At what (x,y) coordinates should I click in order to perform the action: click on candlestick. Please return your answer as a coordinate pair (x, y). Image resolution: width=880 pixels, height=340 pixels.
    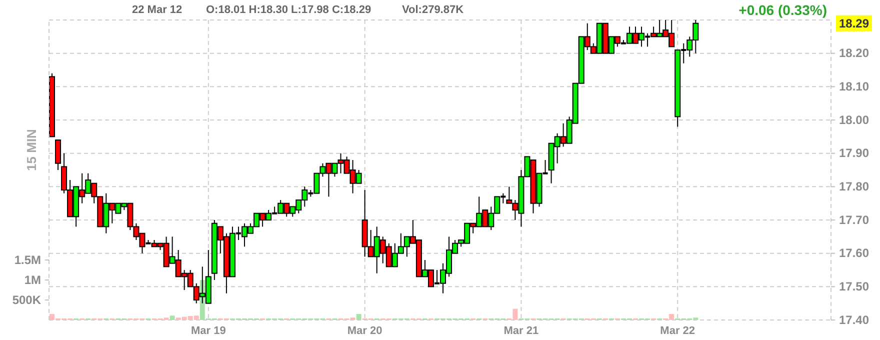
    Looking at the image, I should click on (58, 155).